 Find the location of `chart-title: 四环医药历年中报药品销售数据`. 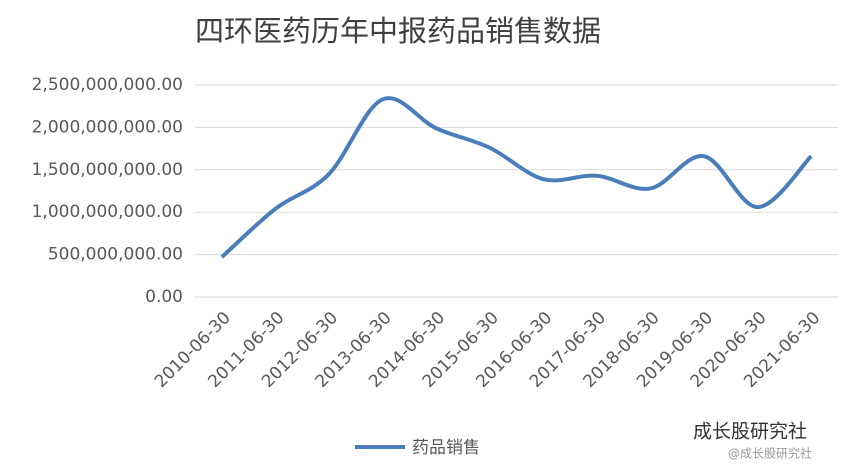

chart-title: 四环医药历年中报药品销售数据 is located at coordinates (398, 31).